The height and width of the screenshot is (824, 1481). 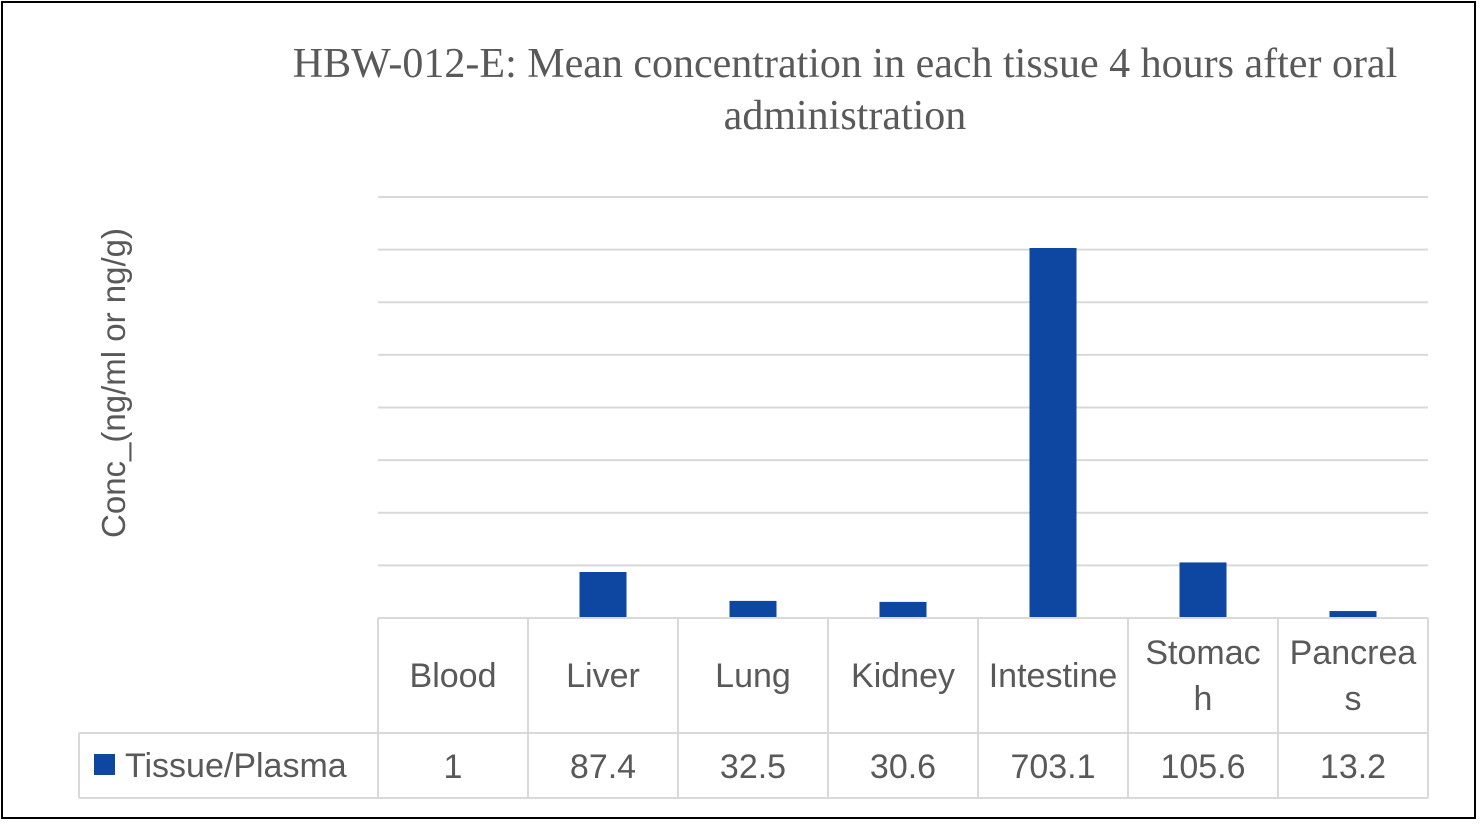 What do you see at coordinates (453, 767) in the screenshot?
I see `value-label: 1` at bounding box center [453, 767].